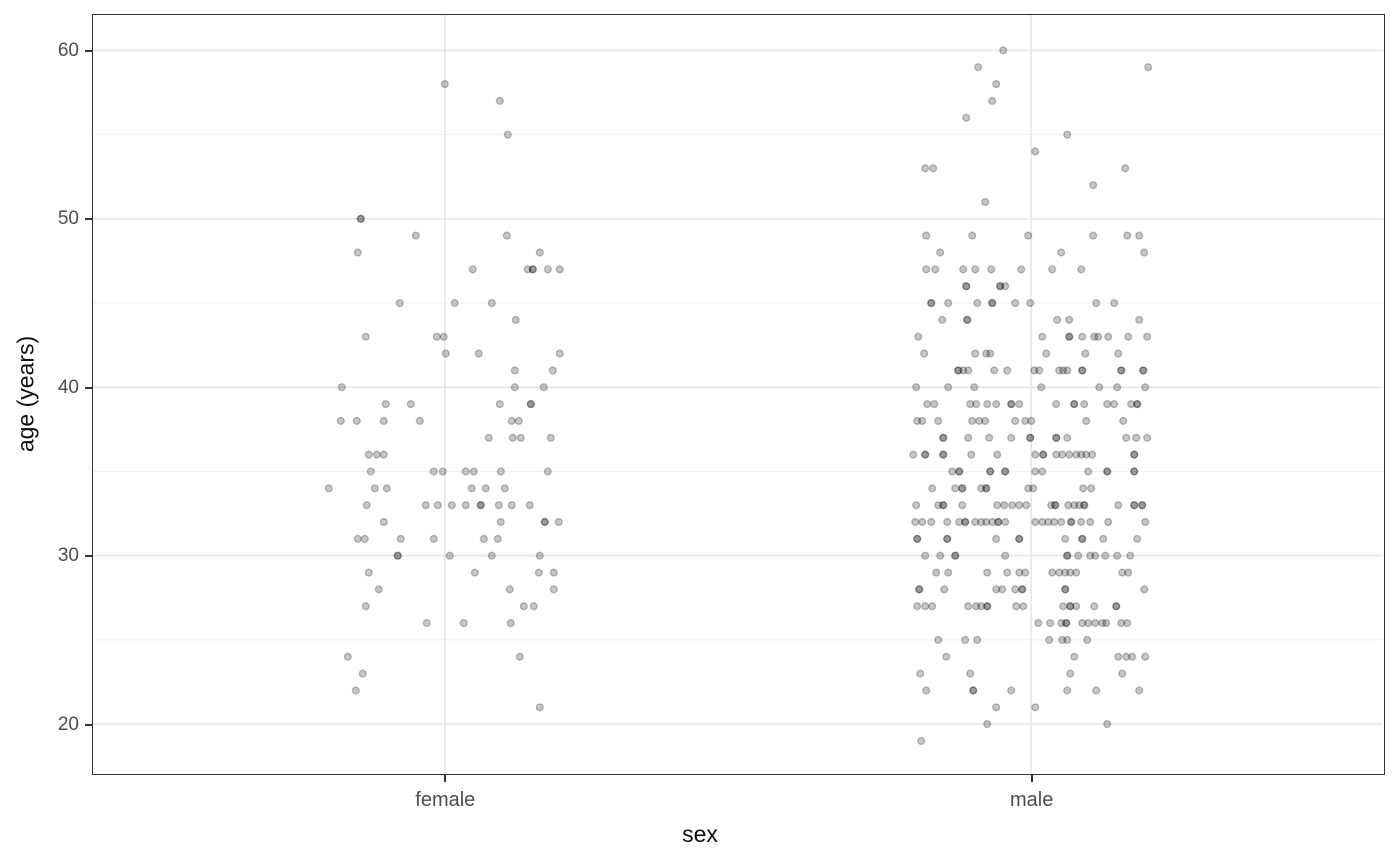  Describe the element at coordinates (88, 219) in the screenshot. I see `y-tick-mark` at that location.